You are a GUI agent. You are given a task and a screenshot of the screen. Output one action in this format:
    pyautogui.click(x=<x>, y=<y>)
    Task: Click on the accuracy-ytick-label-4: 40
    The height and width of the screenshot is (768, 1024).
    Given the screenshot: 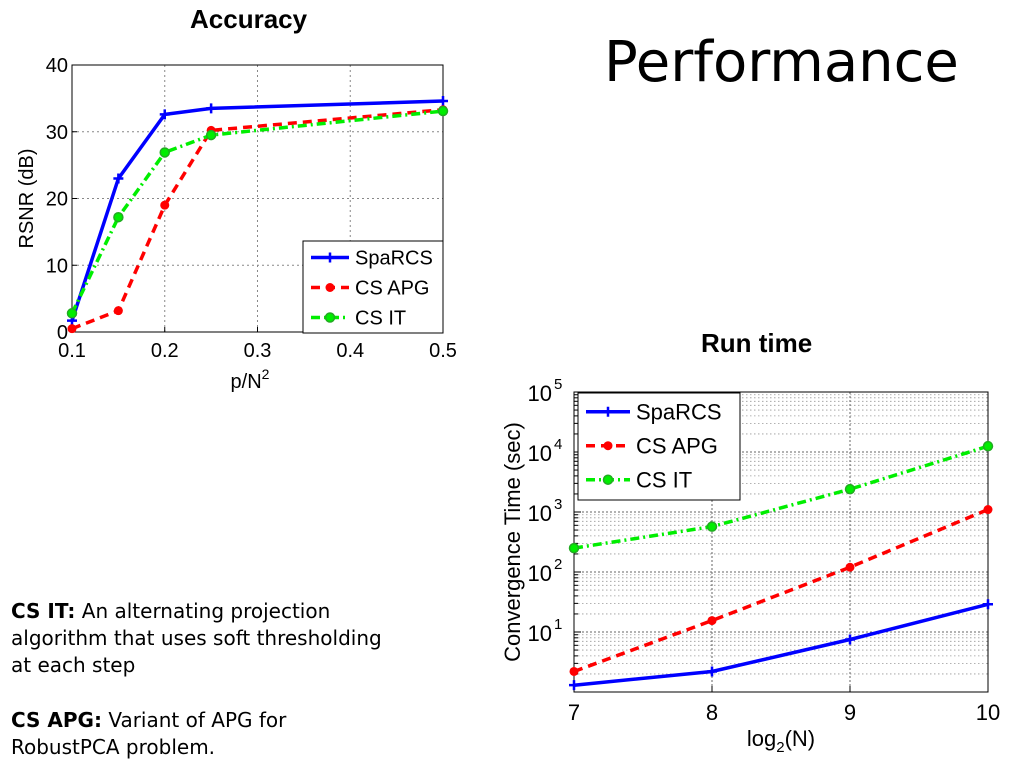 What is the action you would take?
    pyautogui.click(x=57, y=66)
    